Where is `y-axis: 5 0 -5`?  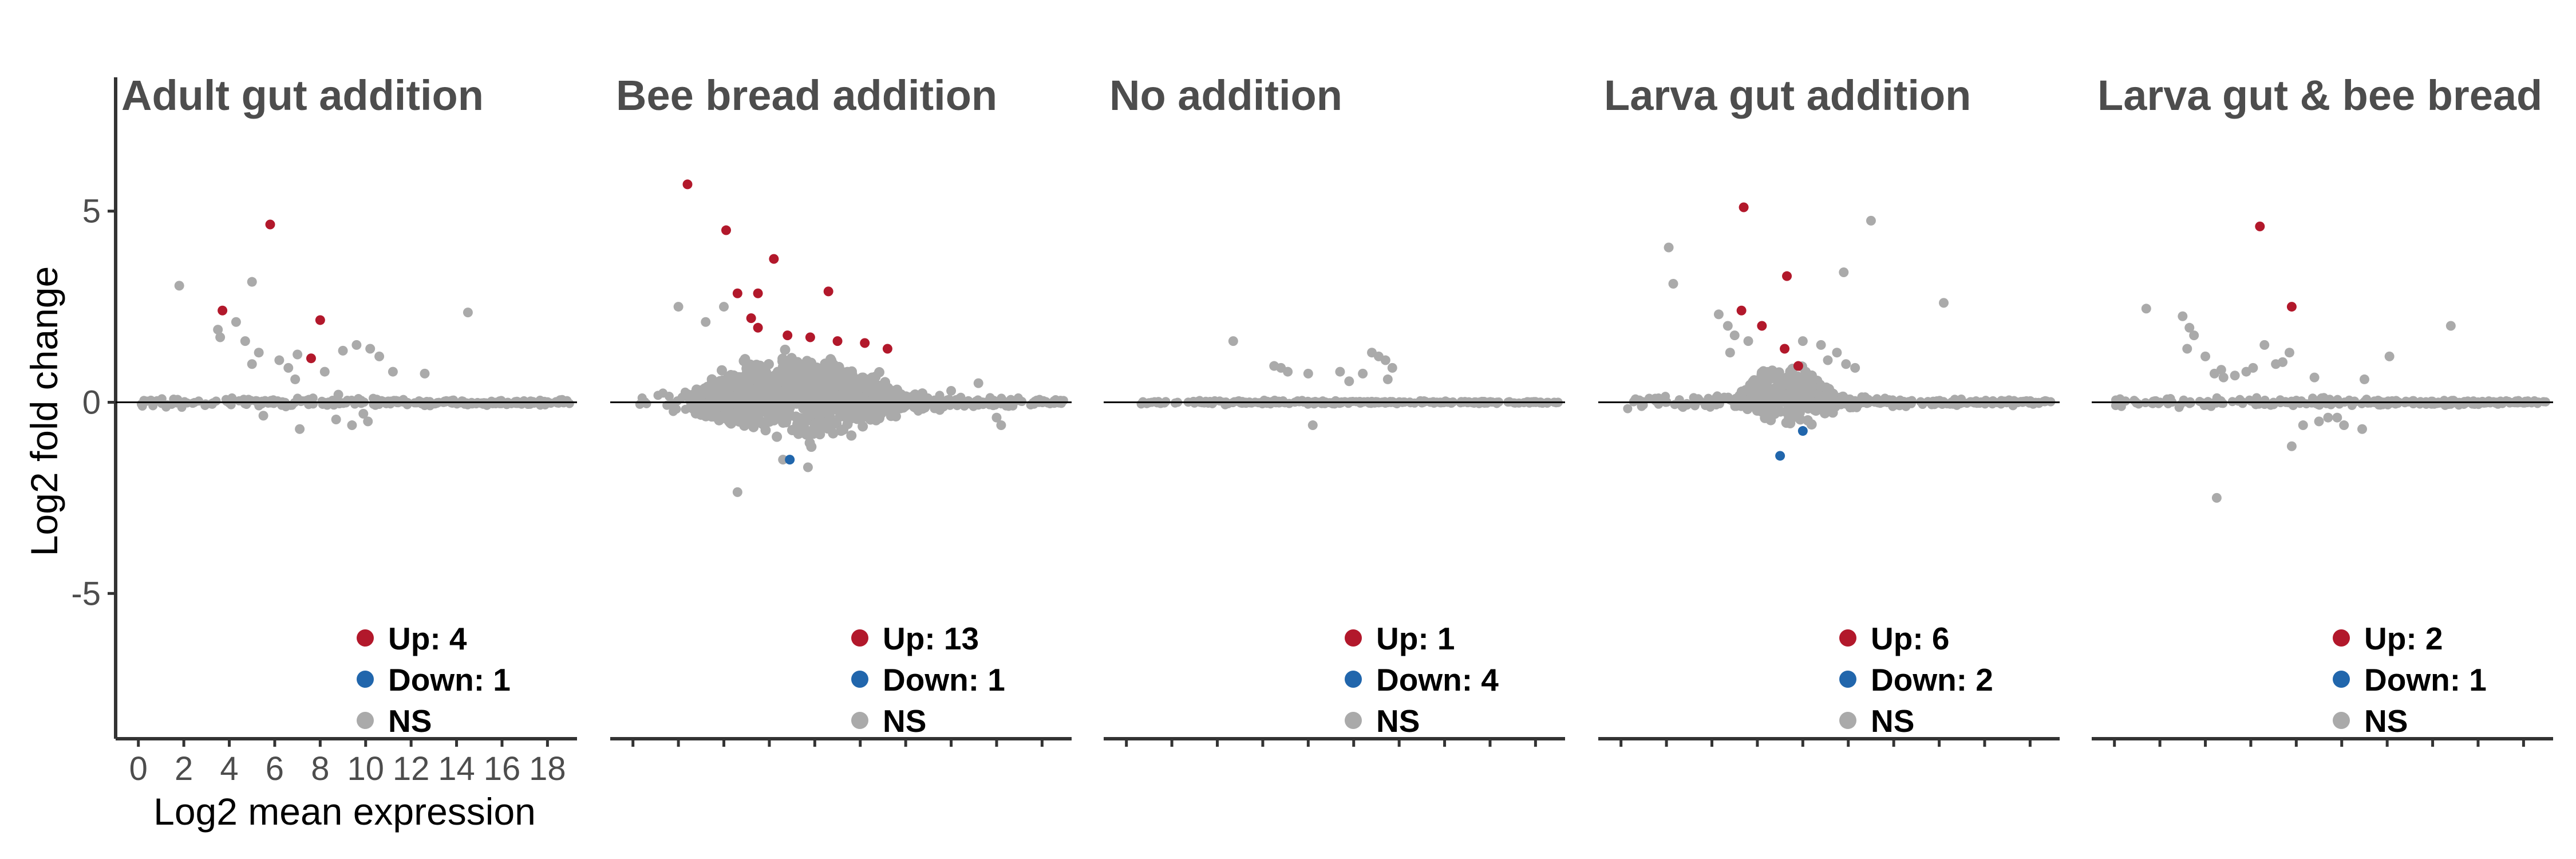
y-axis: 5 0 -5 is located at coordinates (94, 408).